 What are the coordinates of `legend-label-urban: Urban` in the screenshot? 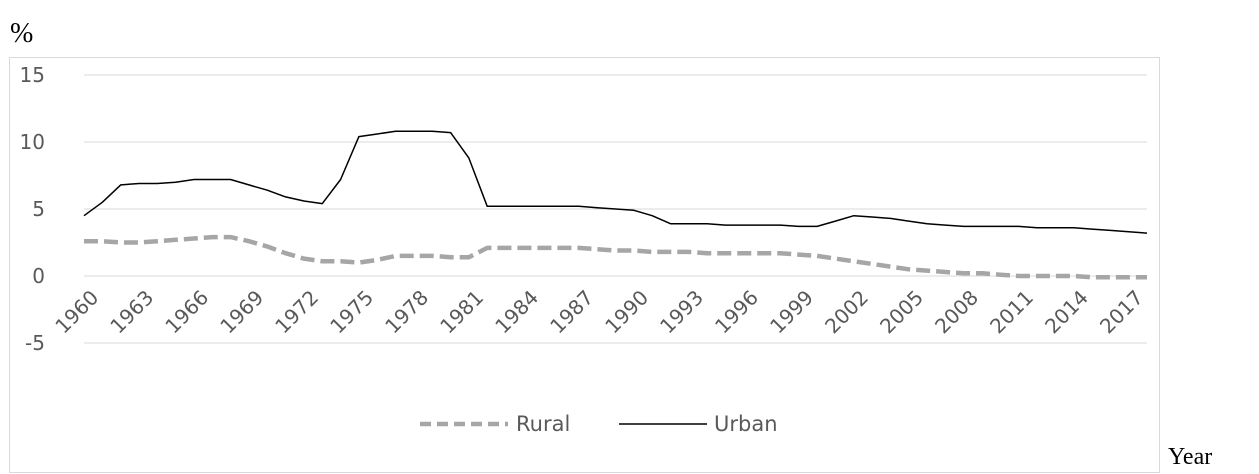 It's located at (746, 424).